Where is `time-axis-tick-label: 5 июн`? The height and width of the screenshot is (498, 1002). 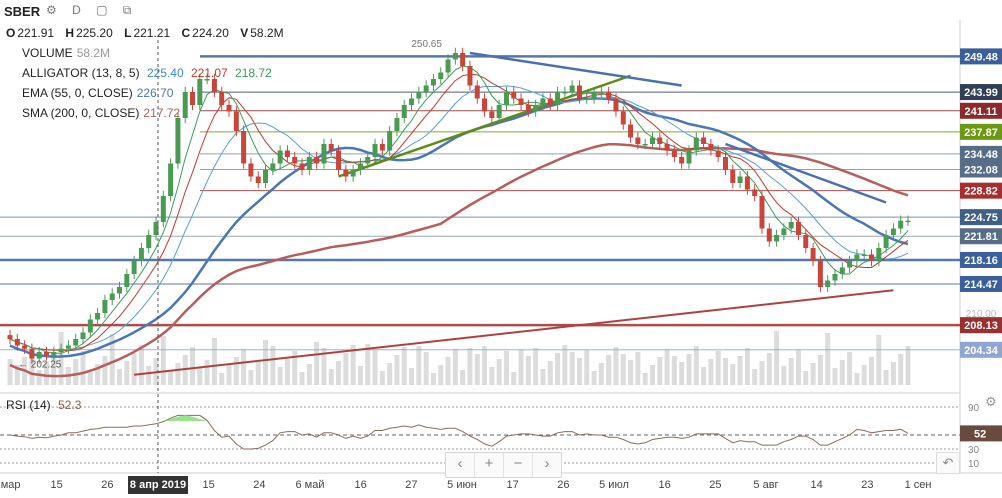 time-axis-tick-label: 5 июн is located at coordinates (462, 485).